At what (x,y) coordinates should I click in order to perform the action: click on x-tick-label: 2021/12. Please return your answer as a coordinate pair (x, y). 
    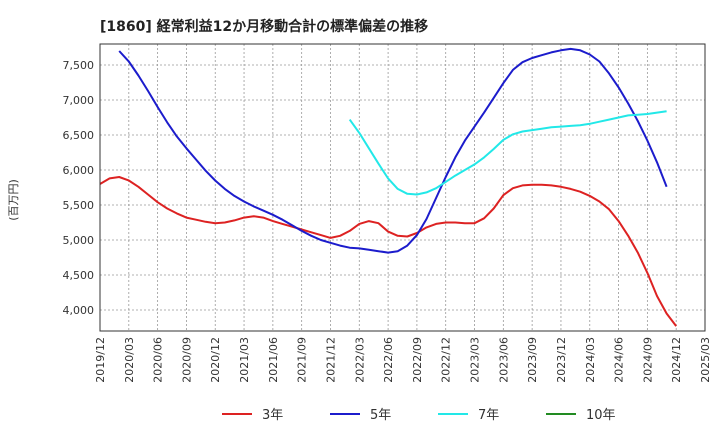
    Looking at the image, I should click on (330, 360).